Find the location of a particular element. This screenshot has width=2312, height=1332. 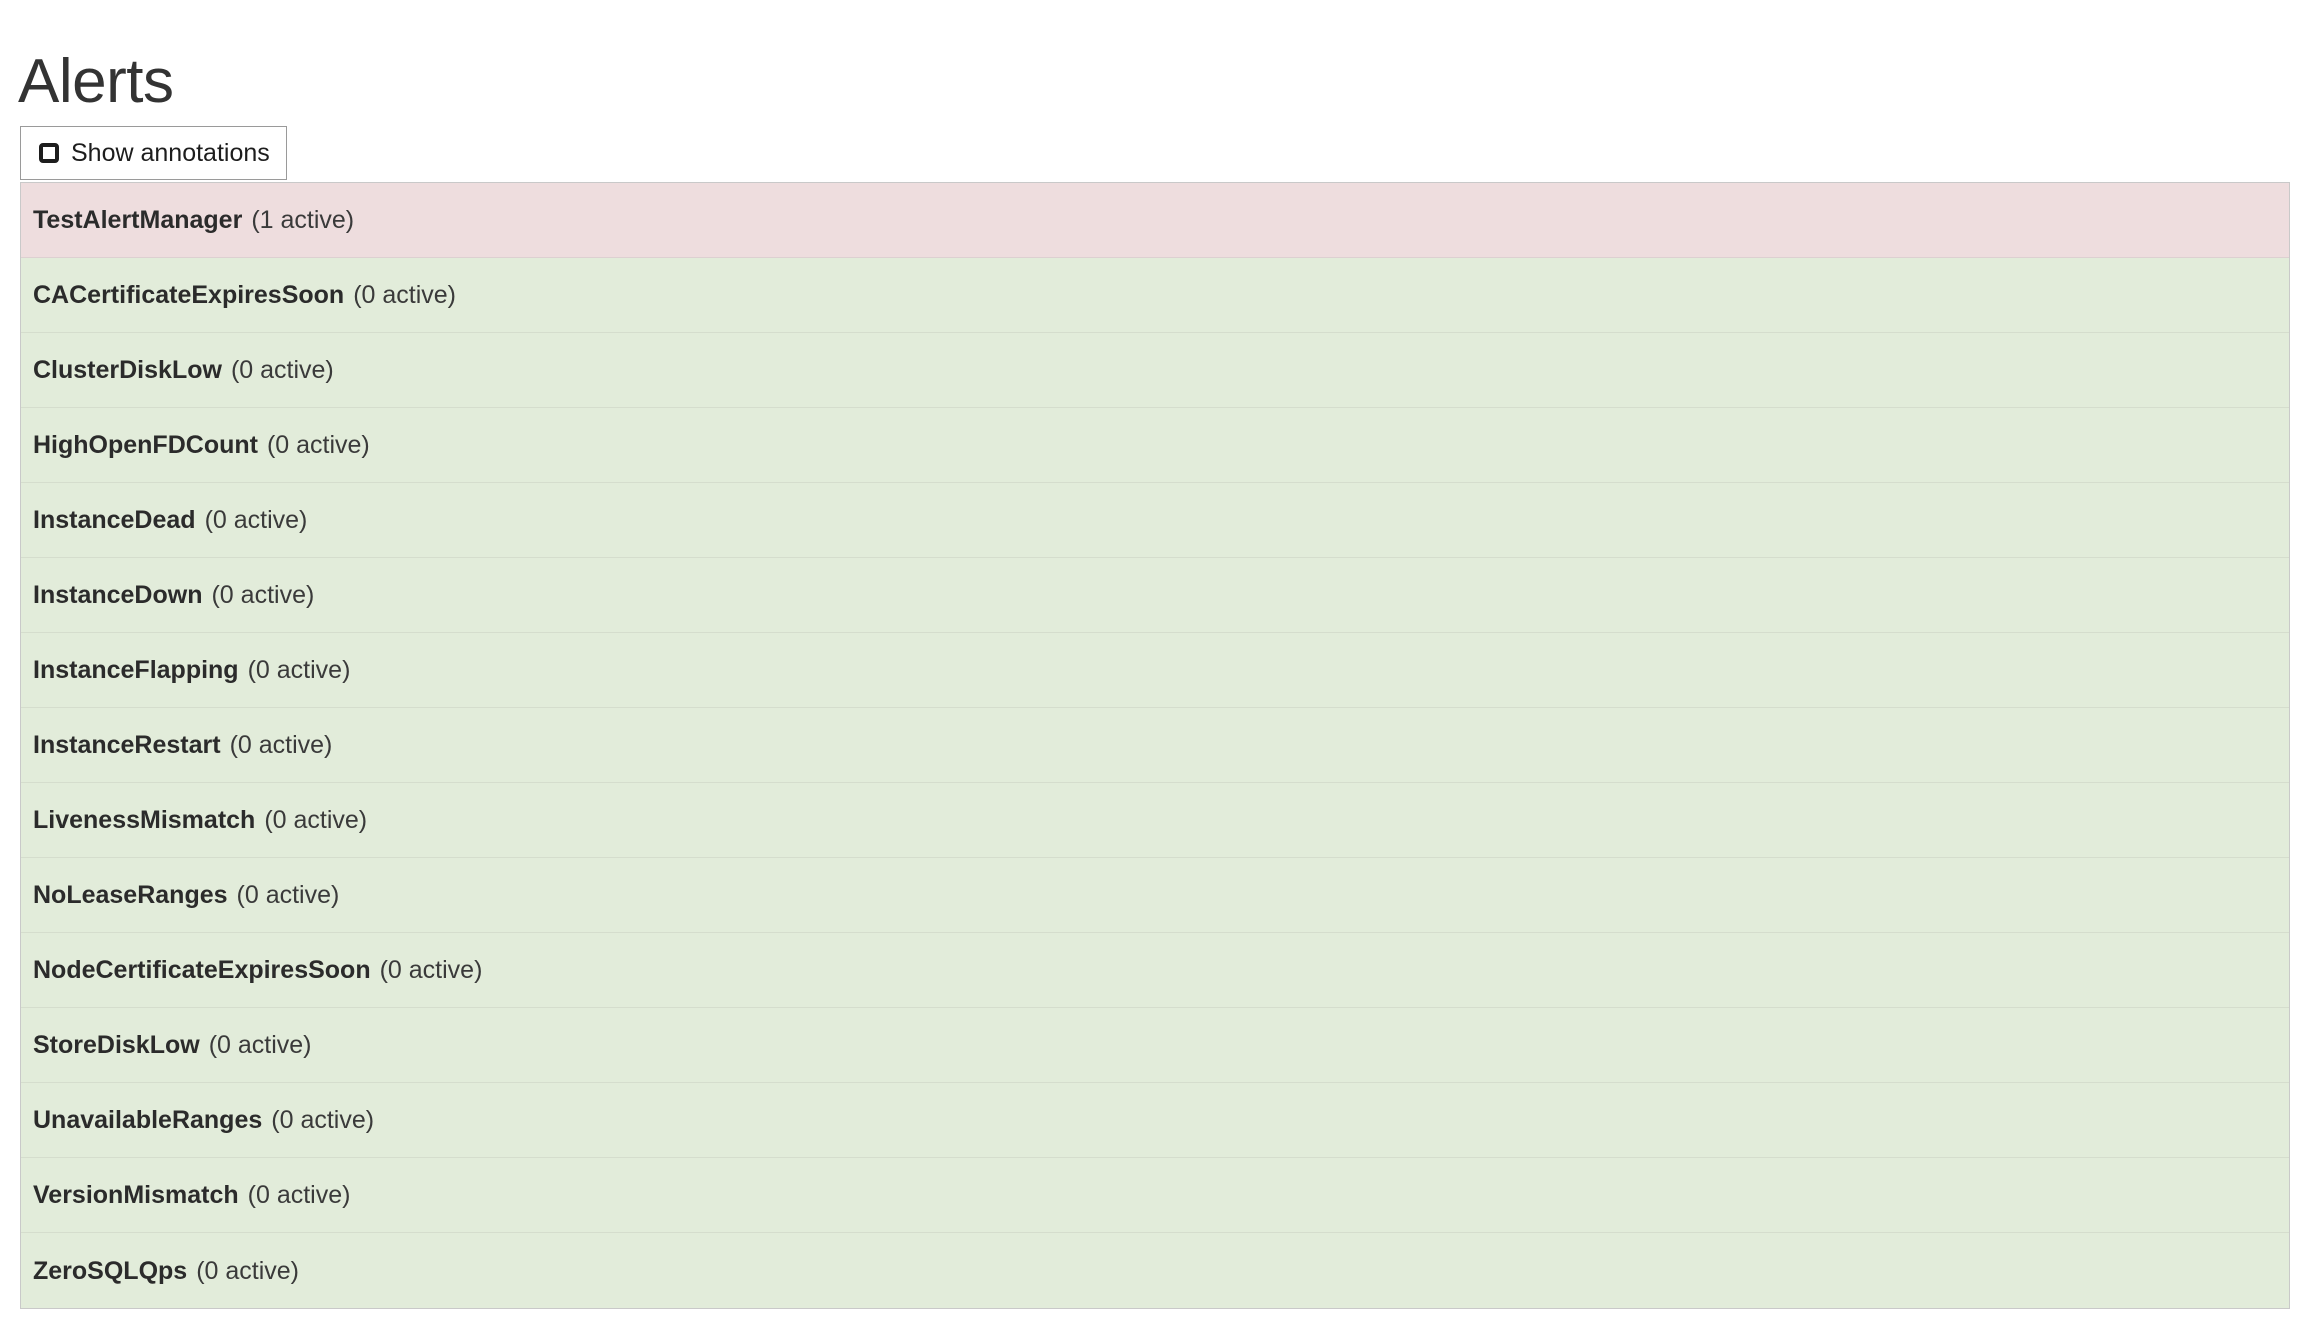

alert-row: NoLeaseRanges (0 active) is located at coordinates (1155, 895).